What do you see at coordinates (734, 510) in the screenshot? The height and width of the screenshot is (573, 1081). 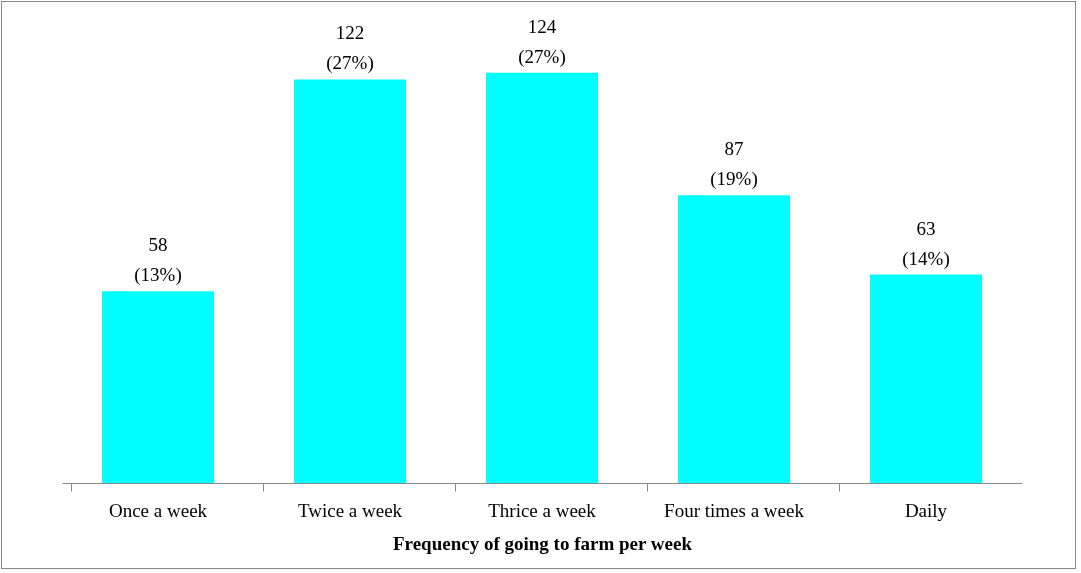 I see `x-tick-label: Four times a week` at bounding box center [734, 510].